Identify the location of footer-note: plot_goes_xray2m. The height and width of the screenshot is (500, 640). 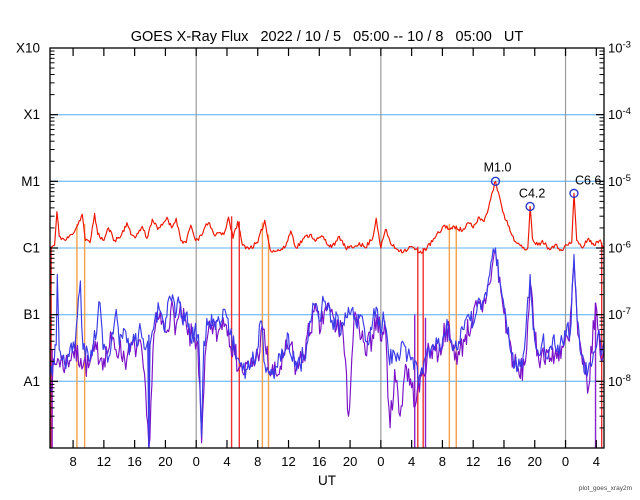
(605, 488).